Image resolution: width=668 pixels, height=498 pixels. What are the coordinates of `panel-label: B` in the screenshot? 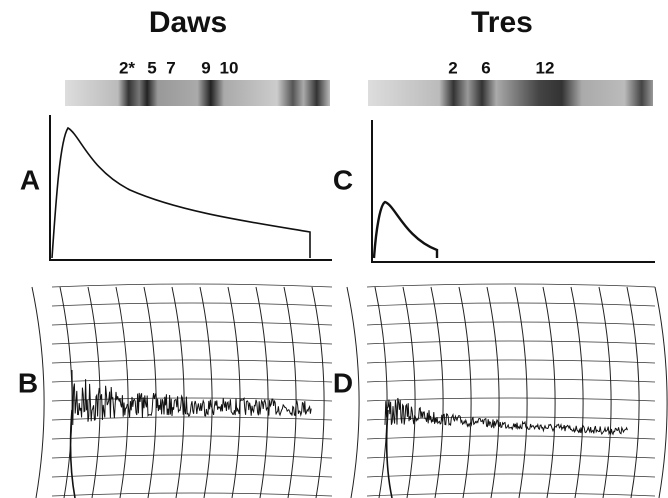 It's located at (28, 382).